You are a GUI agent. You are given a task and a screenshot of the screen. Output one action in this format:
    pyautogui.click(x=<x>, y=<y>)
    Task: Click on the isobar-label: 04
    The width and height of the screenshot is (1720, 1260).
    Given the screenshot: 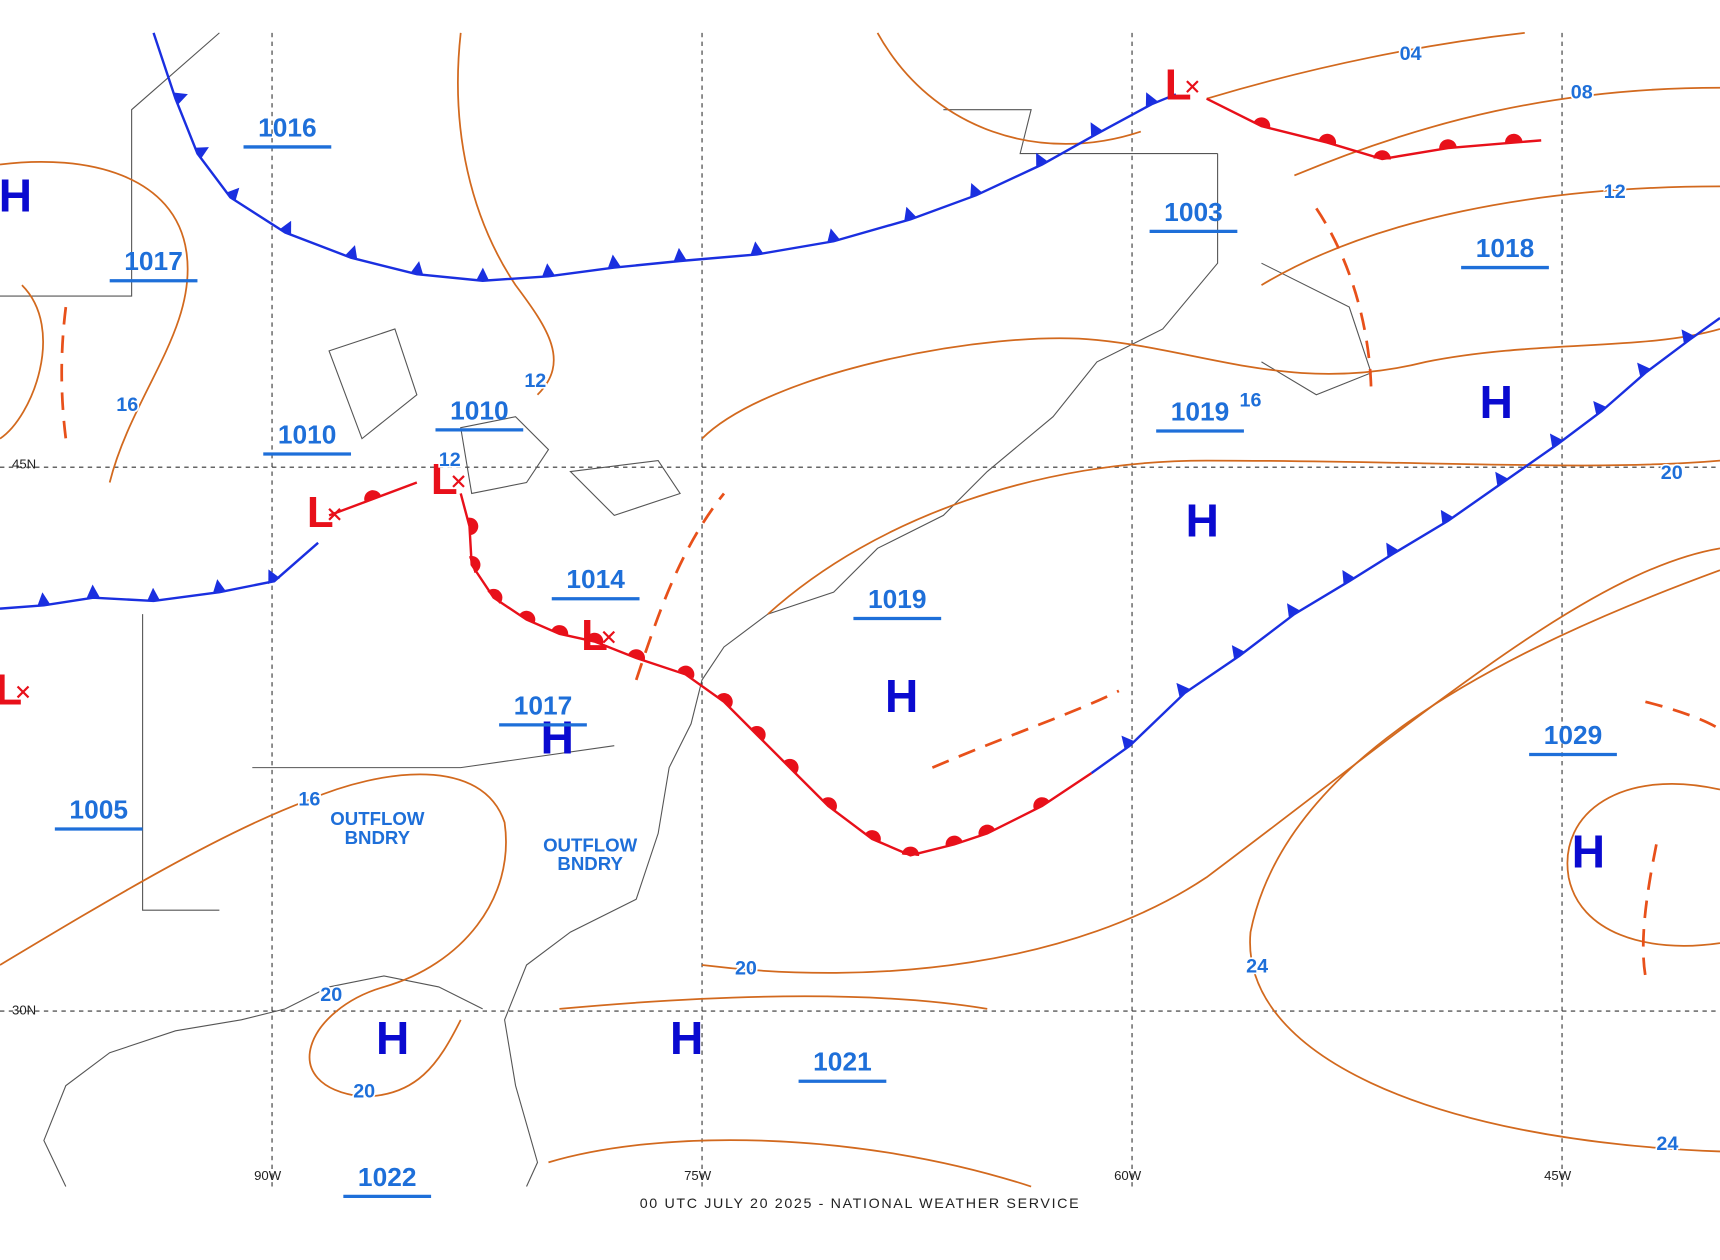 What is the action you would take?
    pyautogui.click(x=1411, y=54)
    